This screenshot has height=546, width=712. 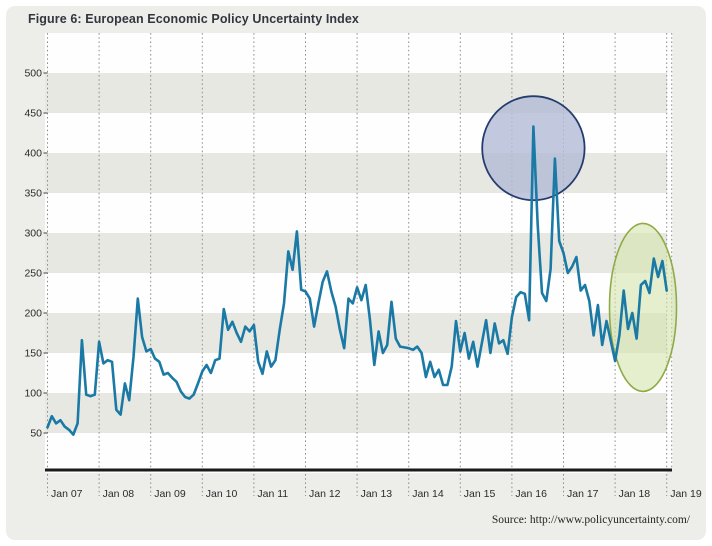 What do you see at coordinates (325, 494) in the screenshot?
I see `svg-text: Jan 12` at bounding box center [325, 494].